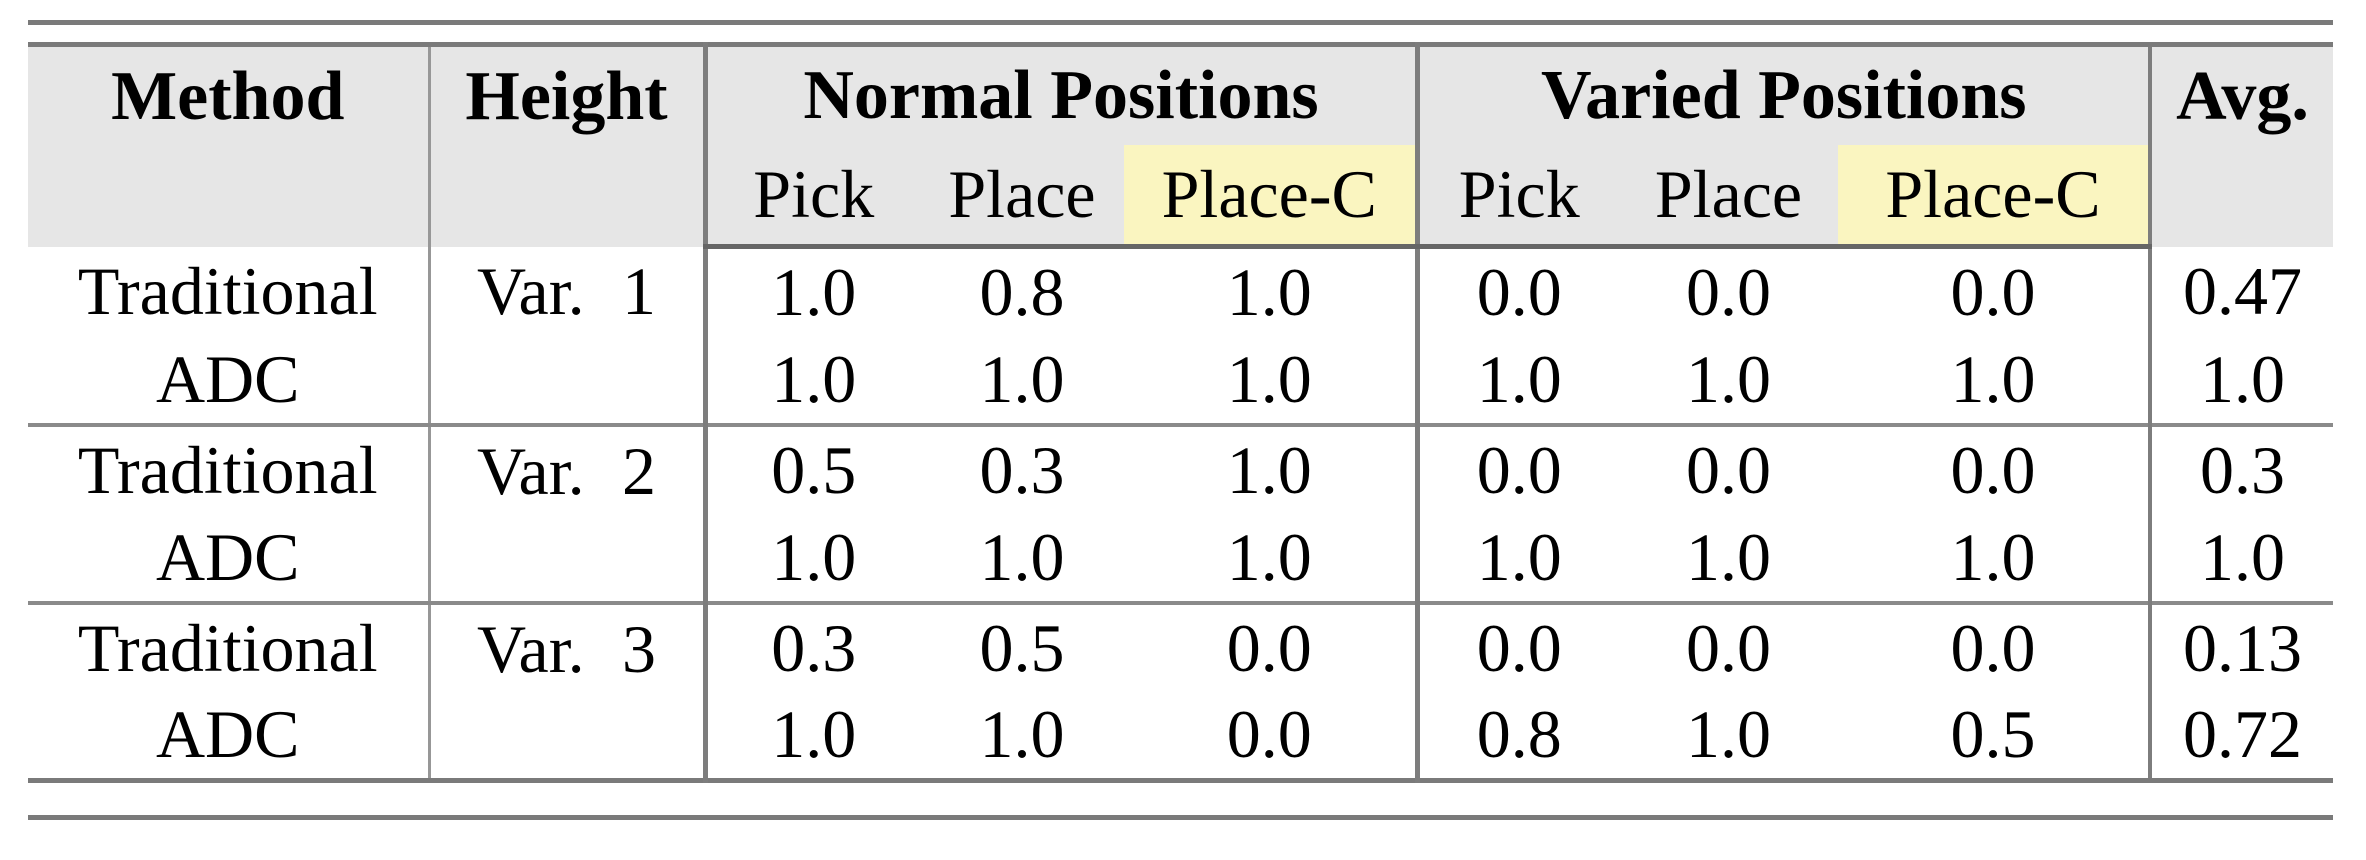 This screenshot has width=2366, height=860. I want to click on top-rule, so click(1180, 22).